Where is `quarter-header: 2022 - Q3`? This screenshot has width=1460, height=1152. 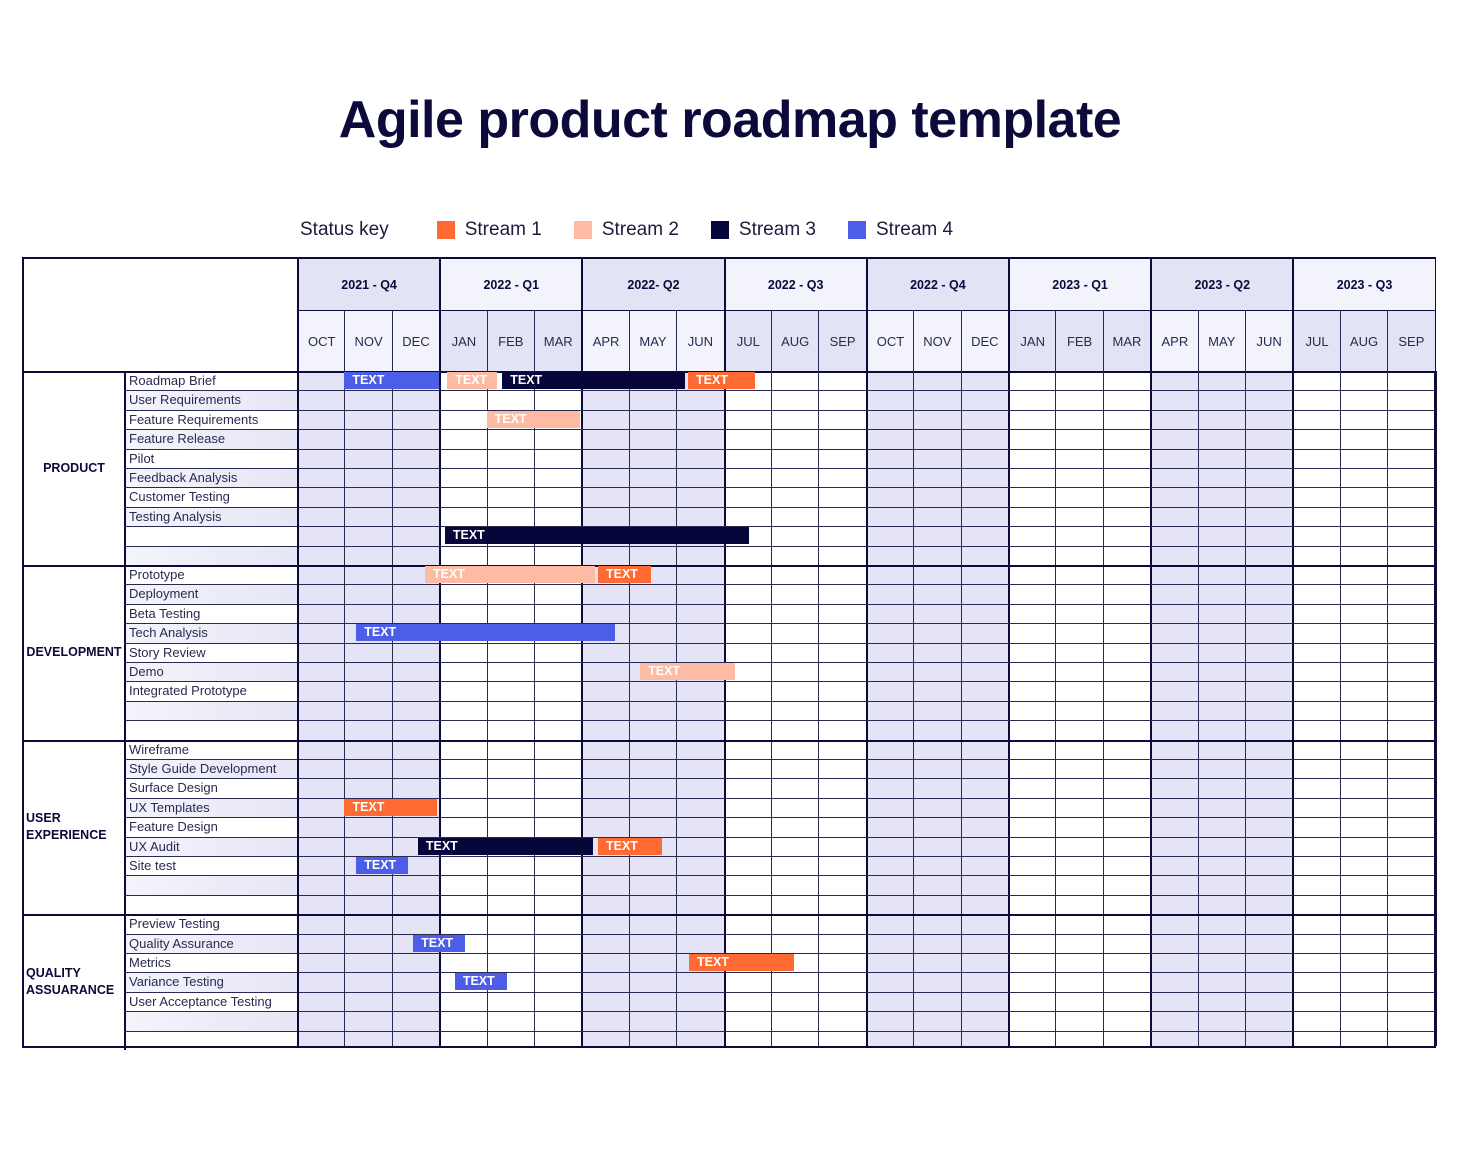 quarter-header: 2022 - Q3 is located at coordinates (794, 285).